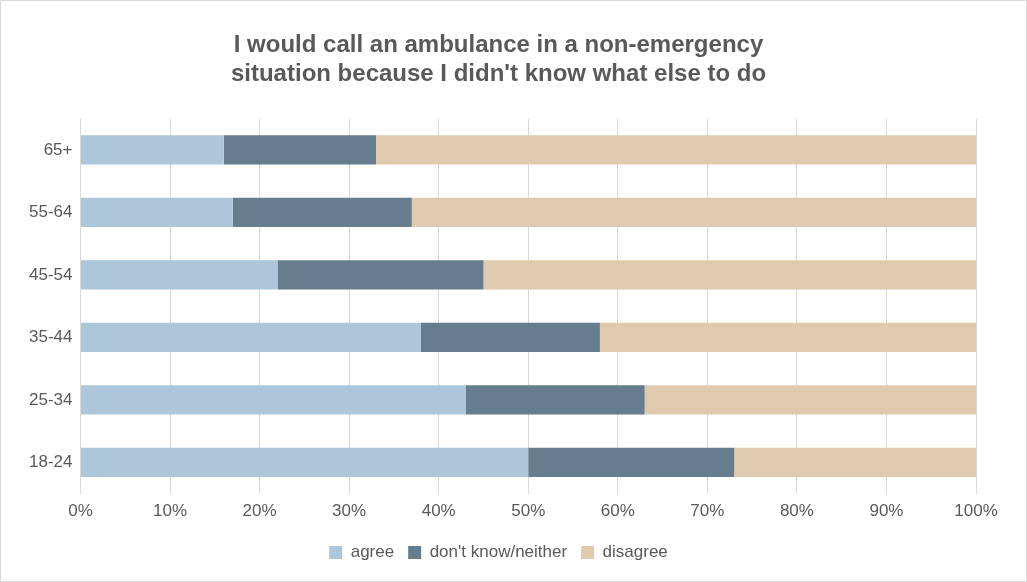 The height and width of the screenshot is (582, 1027). Describe the element at coordinates (372, 552) in the screenshot. I see `legend-label: agree` at that location.